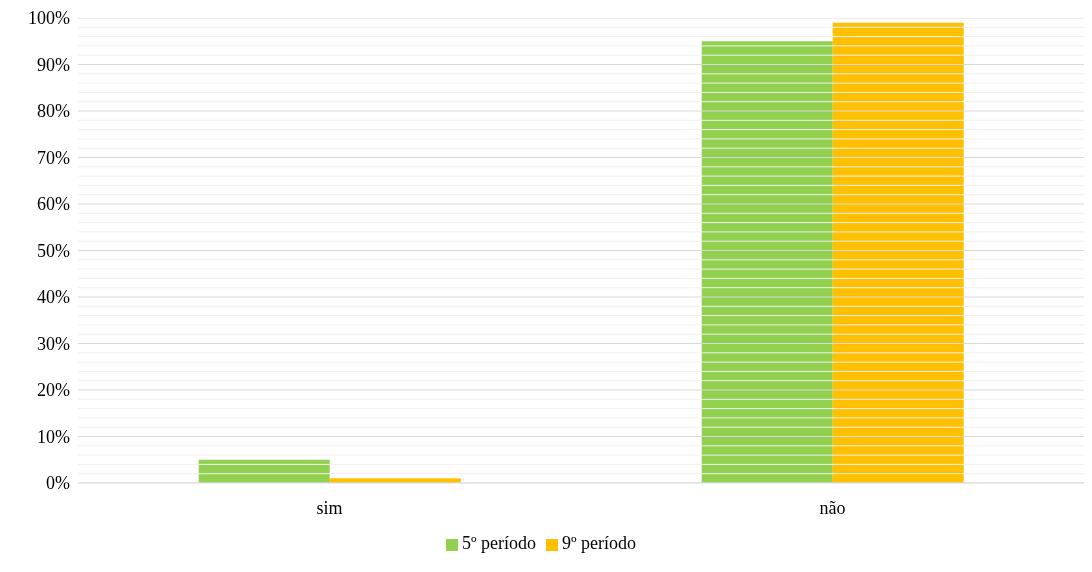 The width and height of the screenshot is (1092, 572). Describe the element at coordinates (53, 64) in the screenshot. I see `y-tick-label: 90%` at that location.